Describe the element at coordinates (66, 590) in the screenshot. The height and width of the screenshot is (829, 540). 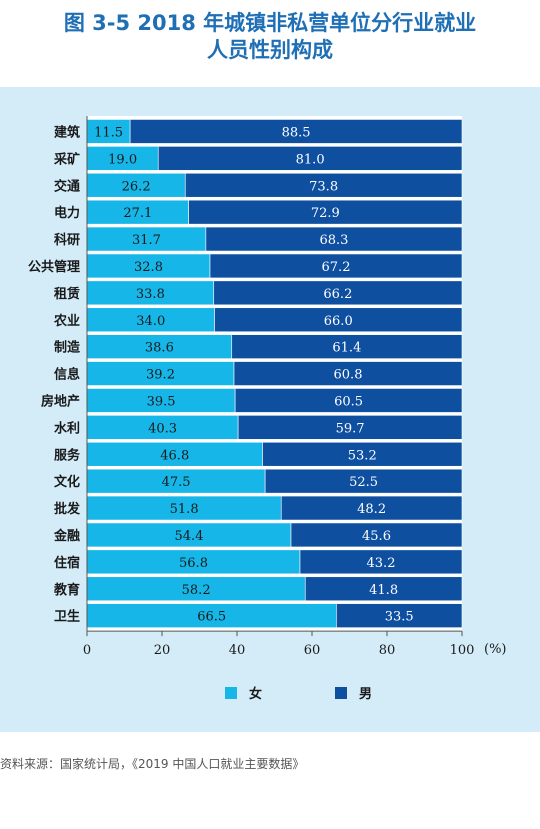
I see `category-label: 教育` at that location.